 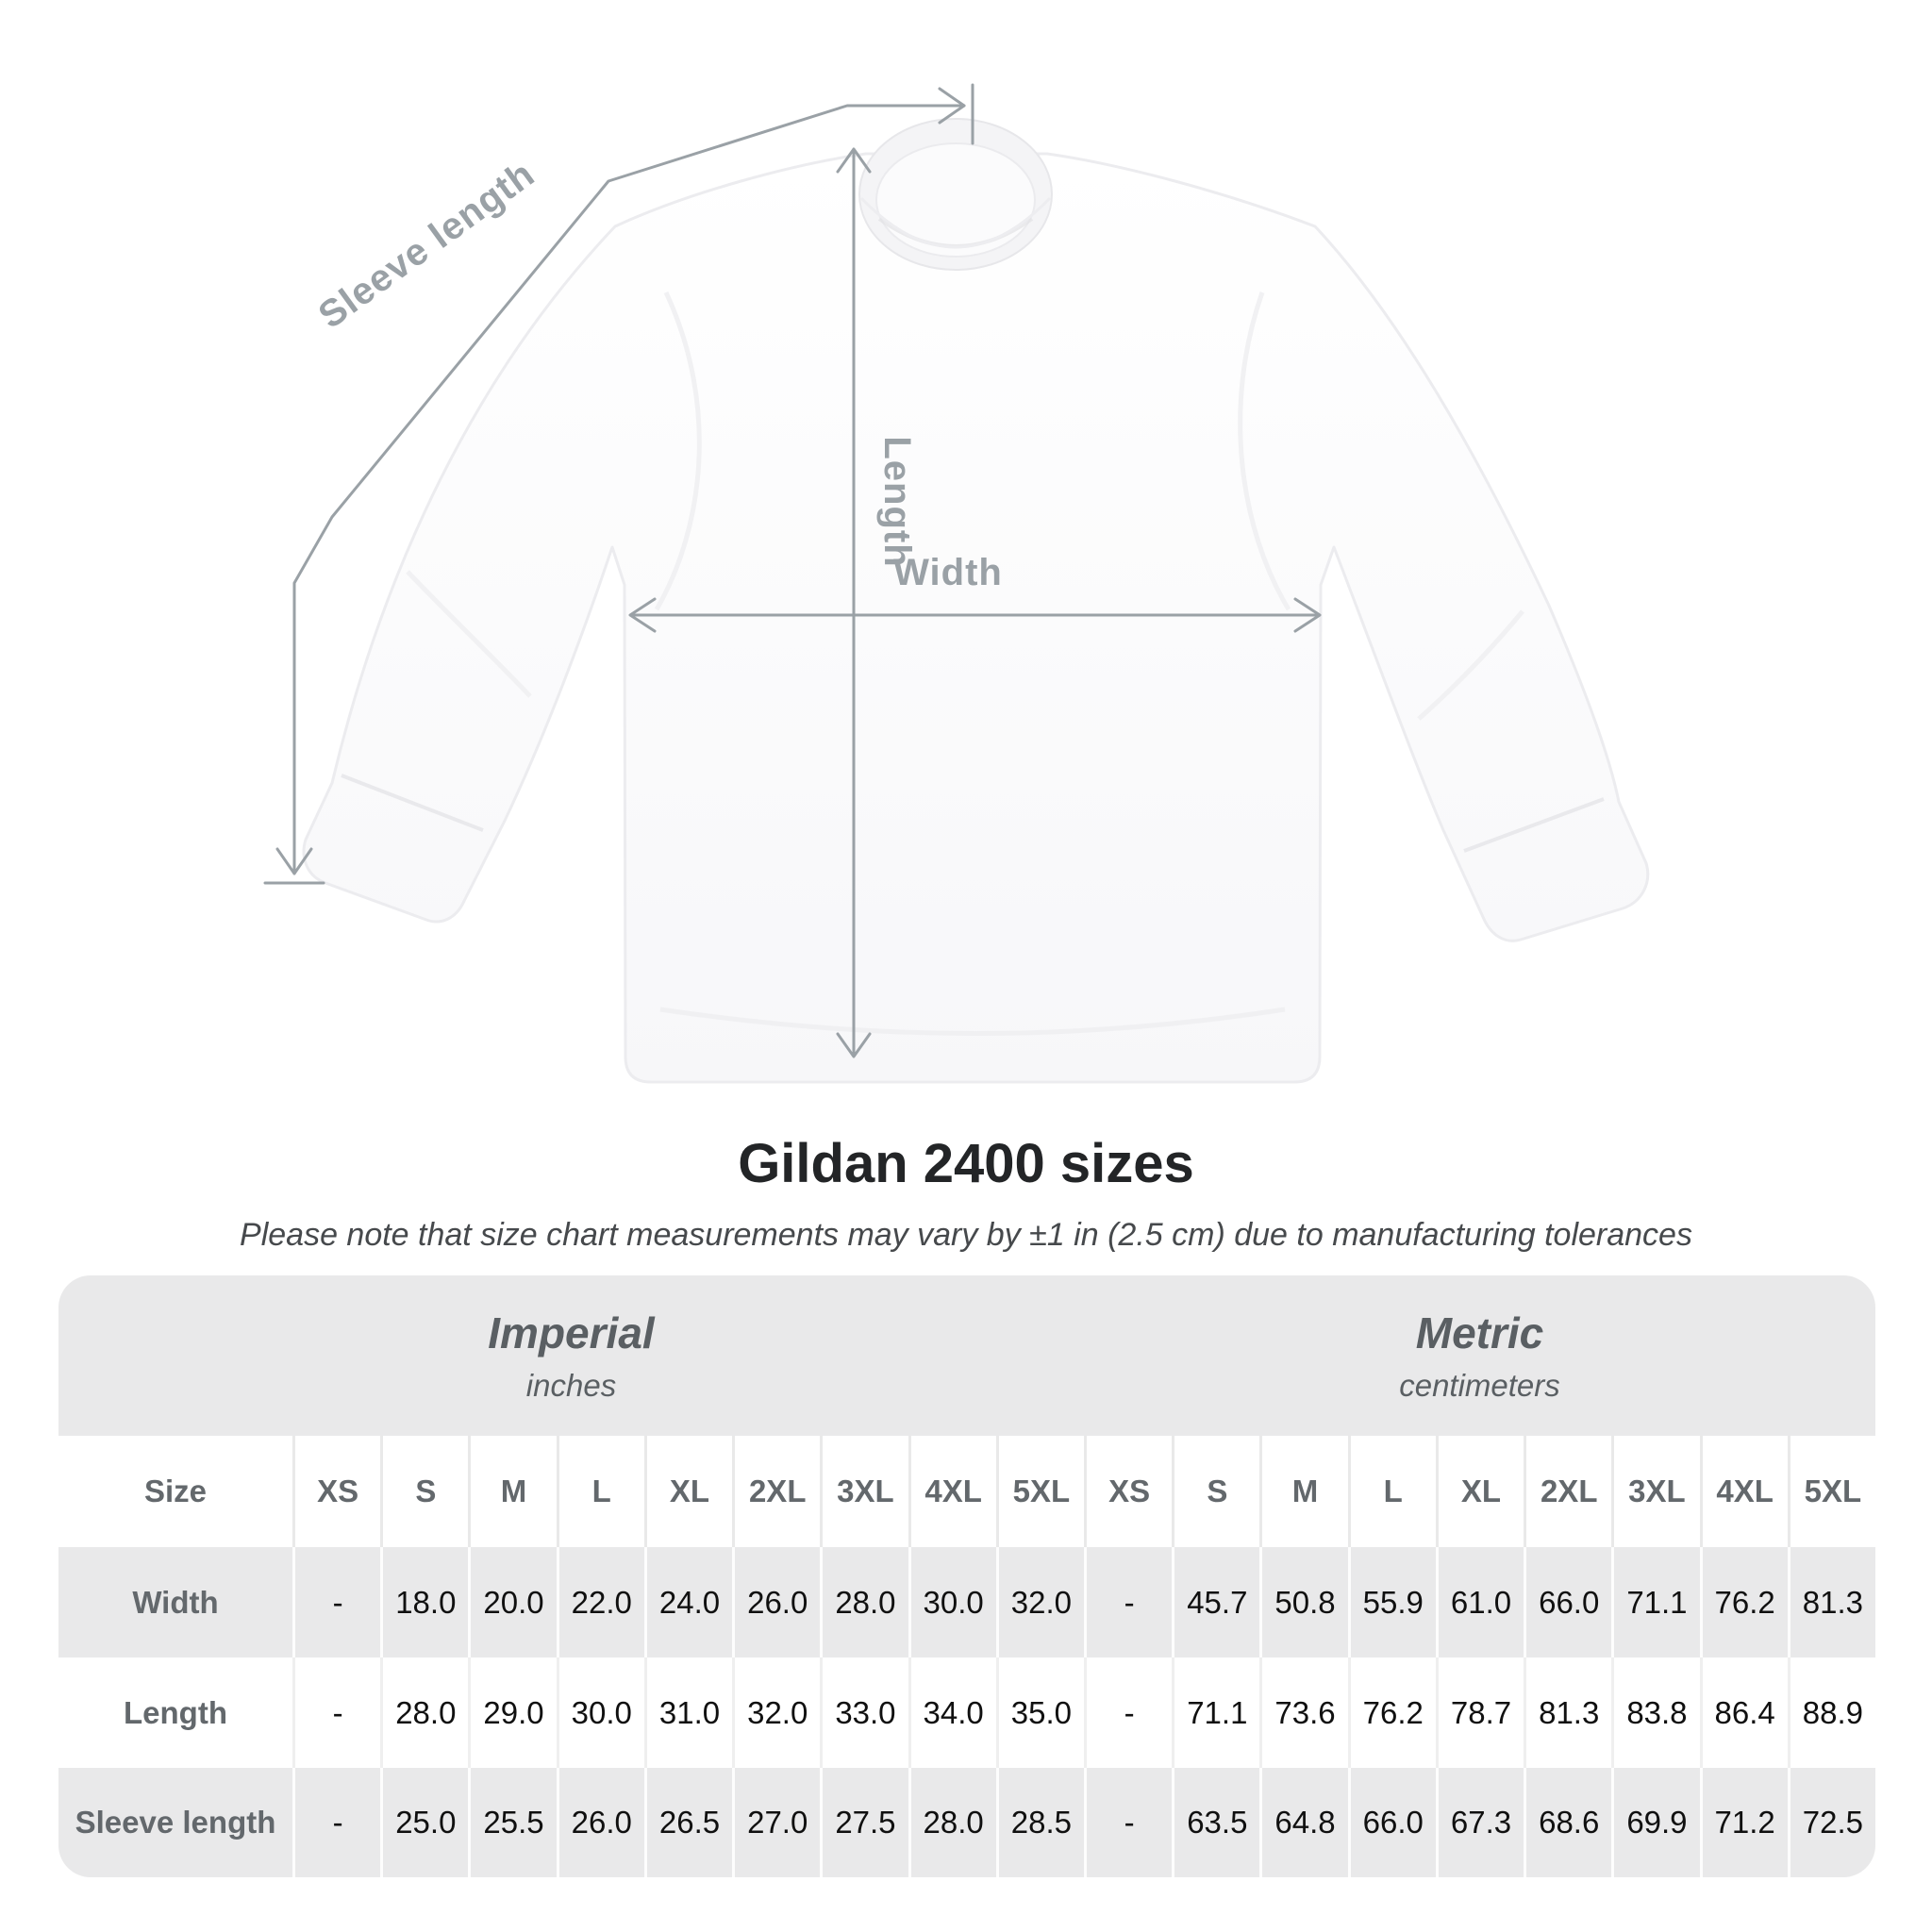 I want to click on cell: 78.7, so click(x=1479, y=1713).